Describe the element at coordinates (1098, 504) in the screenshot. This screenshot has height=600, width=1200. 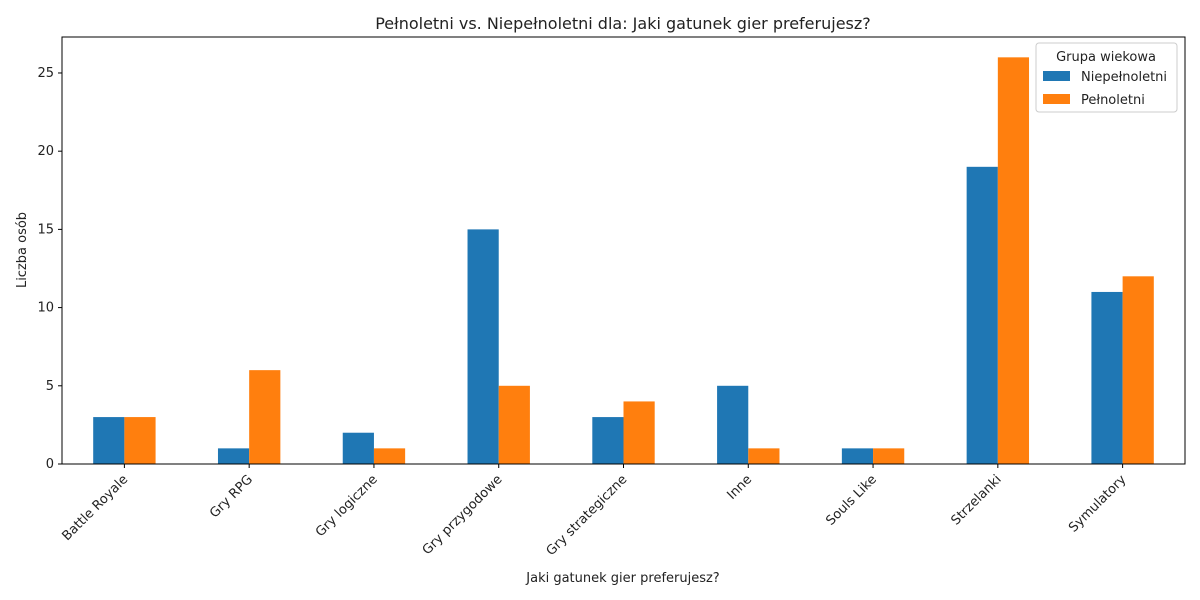
I see `x-tick-label-symulatory: Symulatory` at that location.